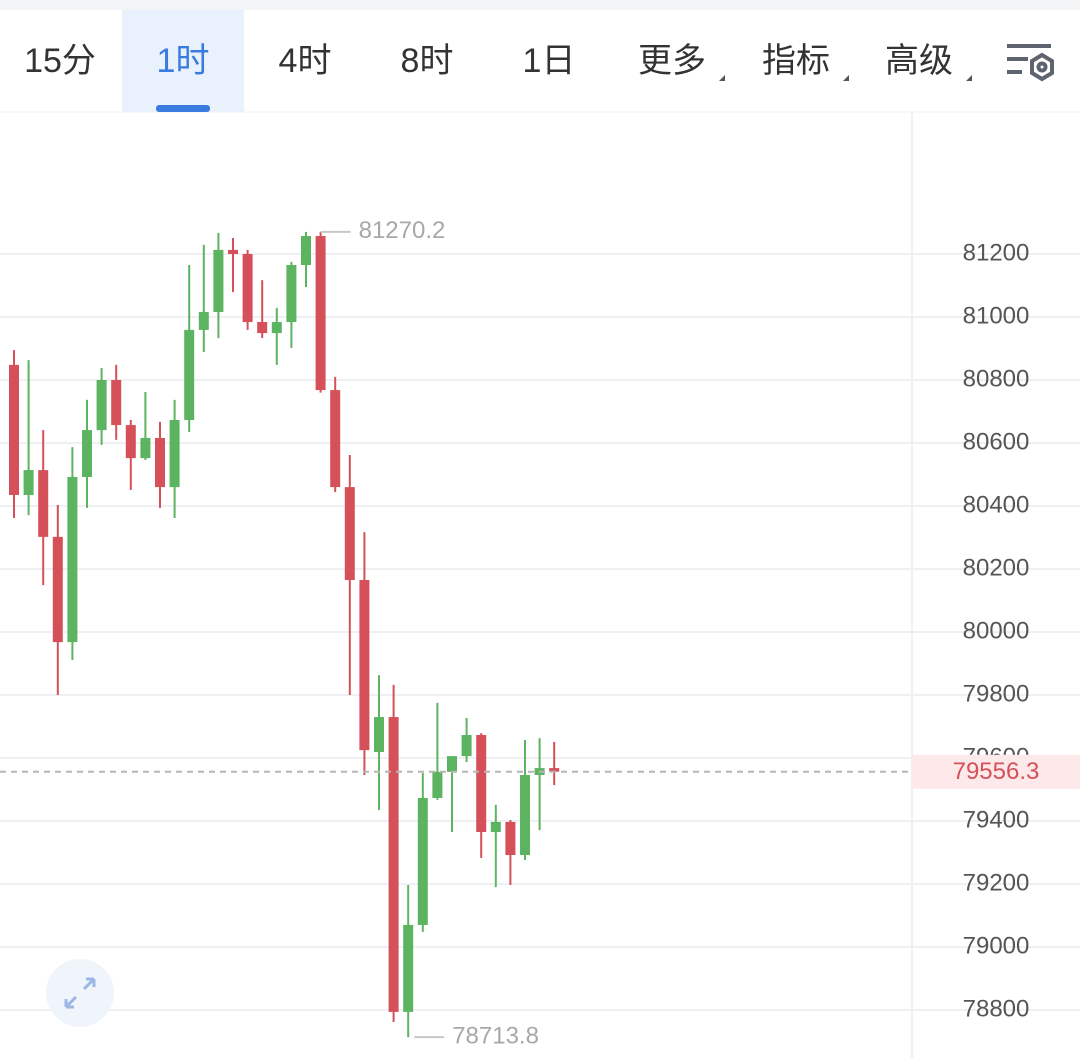 The image size is (1080, 1058). I want to click on tab: 15分, so click(60, 61).